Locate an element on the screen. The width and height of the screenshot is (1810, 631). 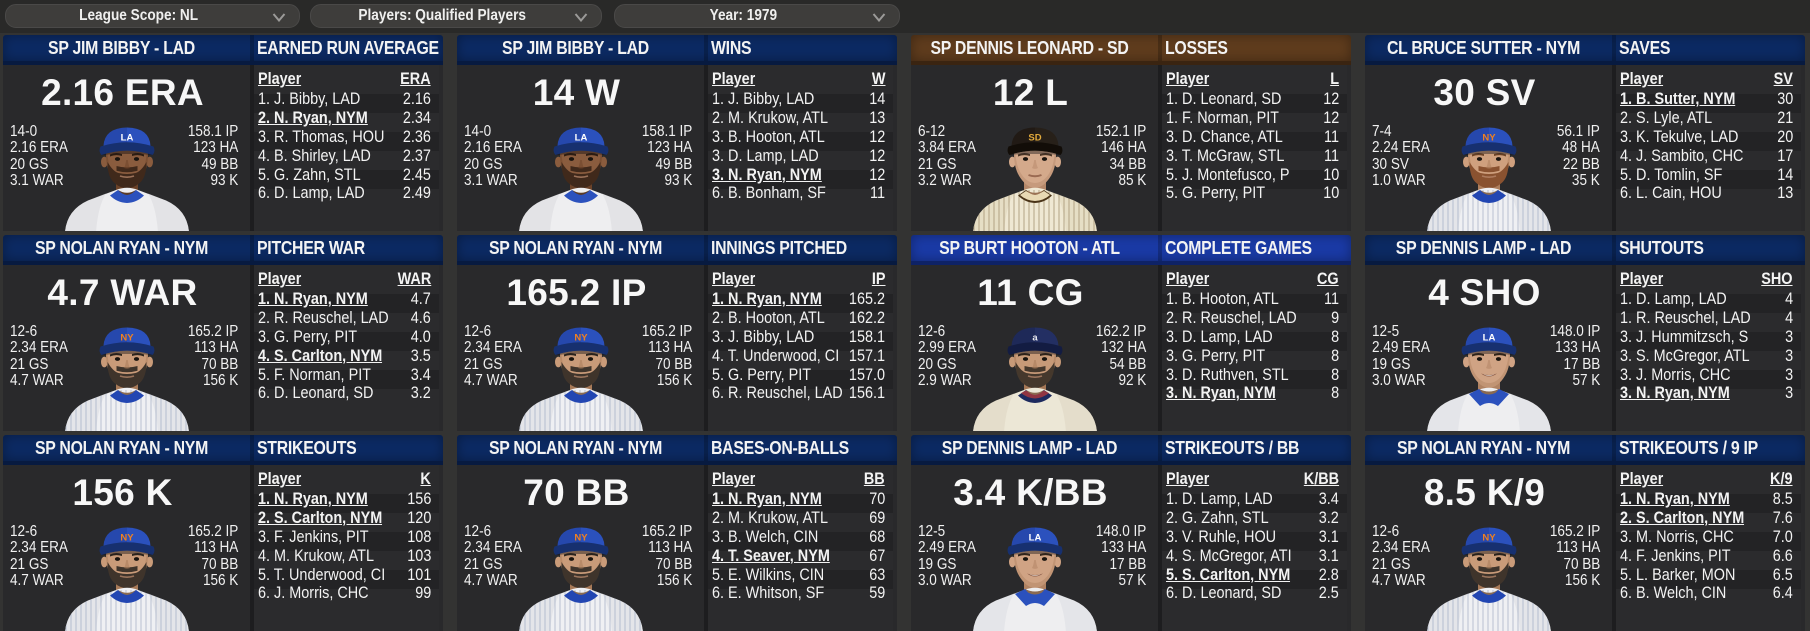
svg-text: a is located at coordinates (1035, 338).